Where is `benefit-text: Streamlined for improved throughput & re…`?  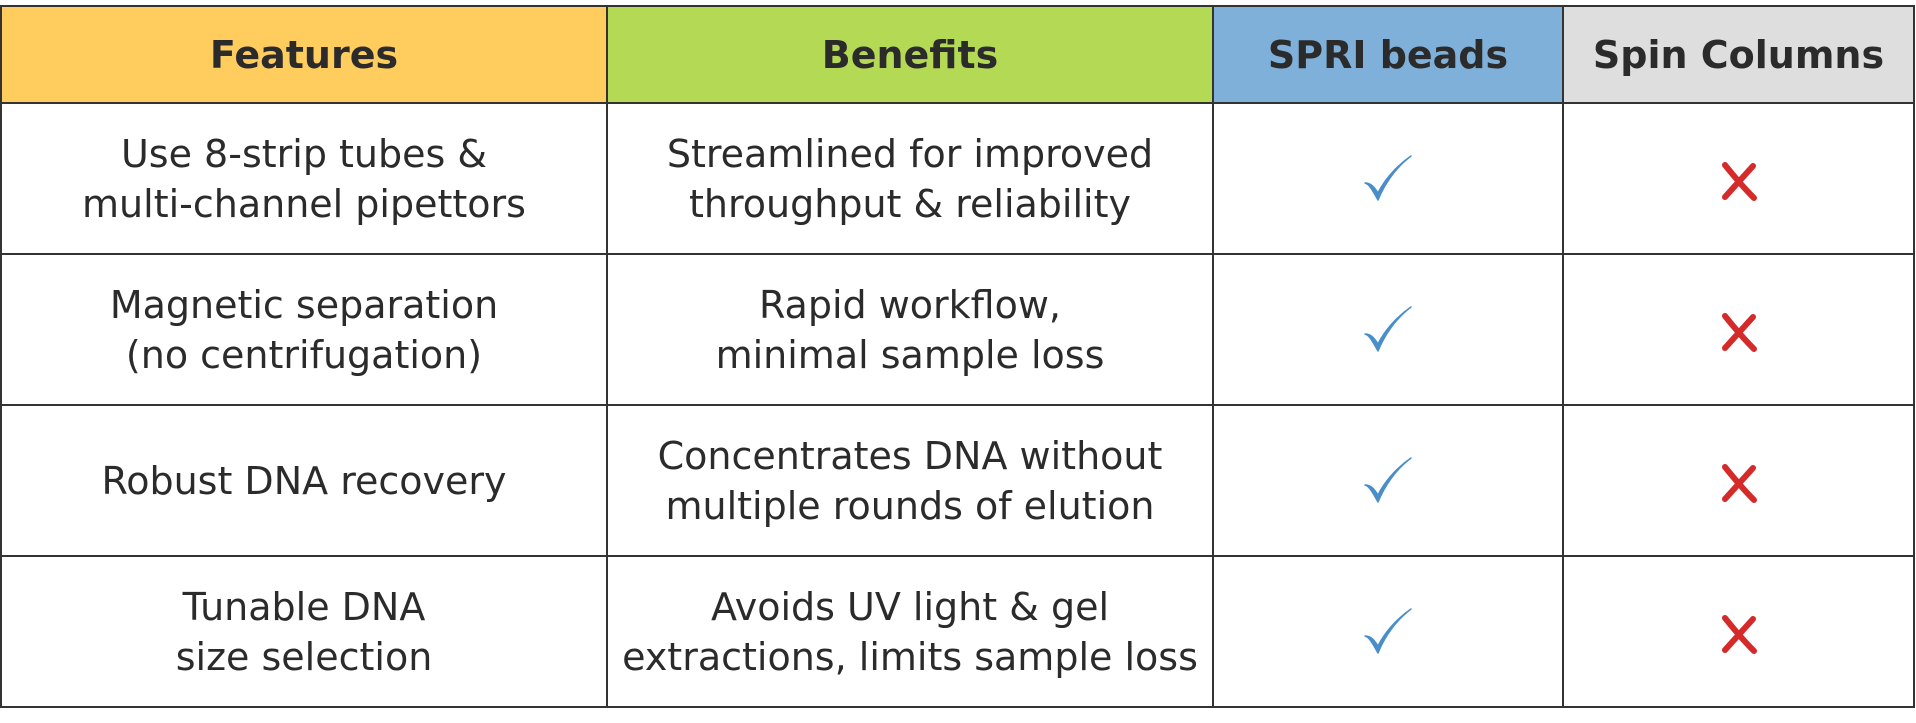 benefit-text: Streamlined for improved throughput & re… is located at coordinates (910, 178).